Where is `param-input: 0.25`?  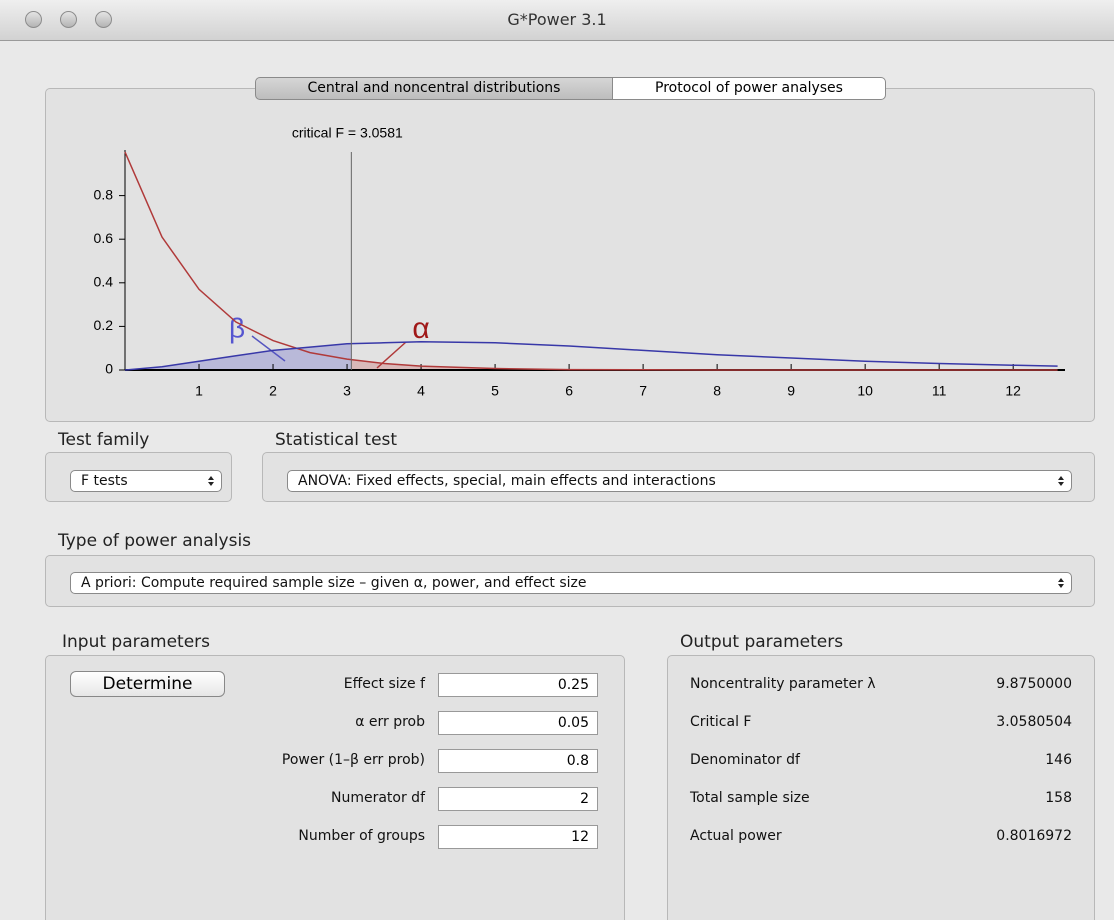 param-input: 0.25 is located at coordinates (518, 685).